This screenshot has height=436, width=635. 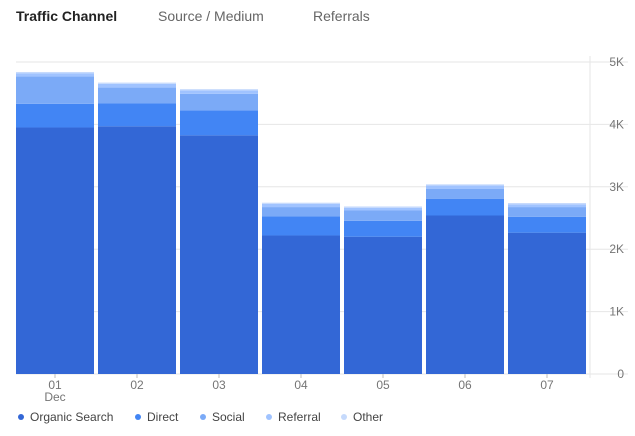 What do you see at coordinates (341, 16) in the screenshot?
I see `tab-referrals: Referrals` at bounding box center [341, 16].